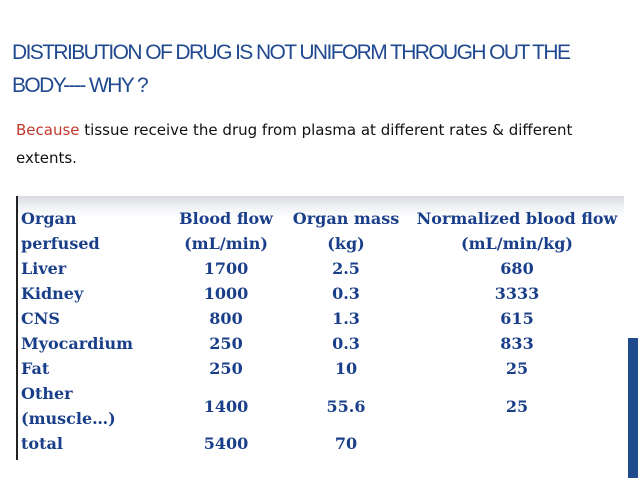 This screenshot has height=478, width=638. What do you see at coordinates (346, 218) in the screenshot?
I see `header-organ-mass-line1: Organ mass` at bounding box center [346, 218].